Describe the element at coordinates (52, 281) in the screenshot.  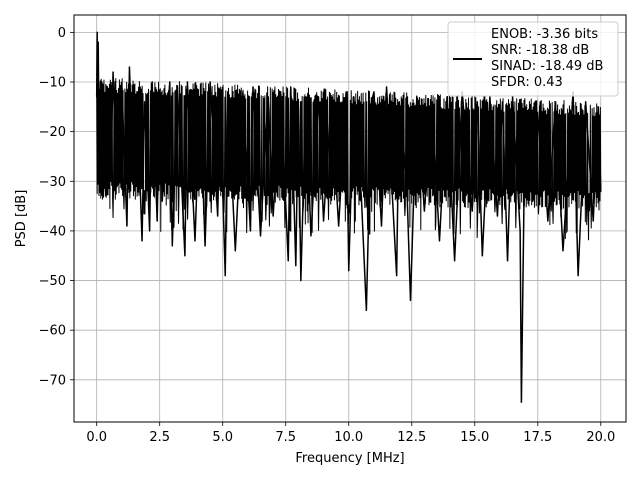
I see `y-tick-label: −50` at that location.